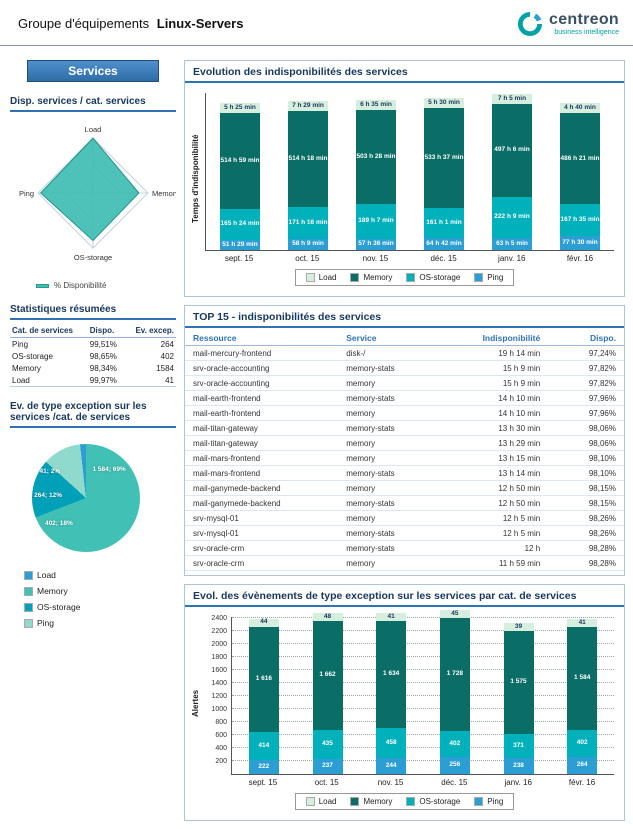 The height and width of the screenshot is (829, 633). Describe the element at coordinates (386, 338) in the screenshot. I see `top15-column-header: Service` at that location.